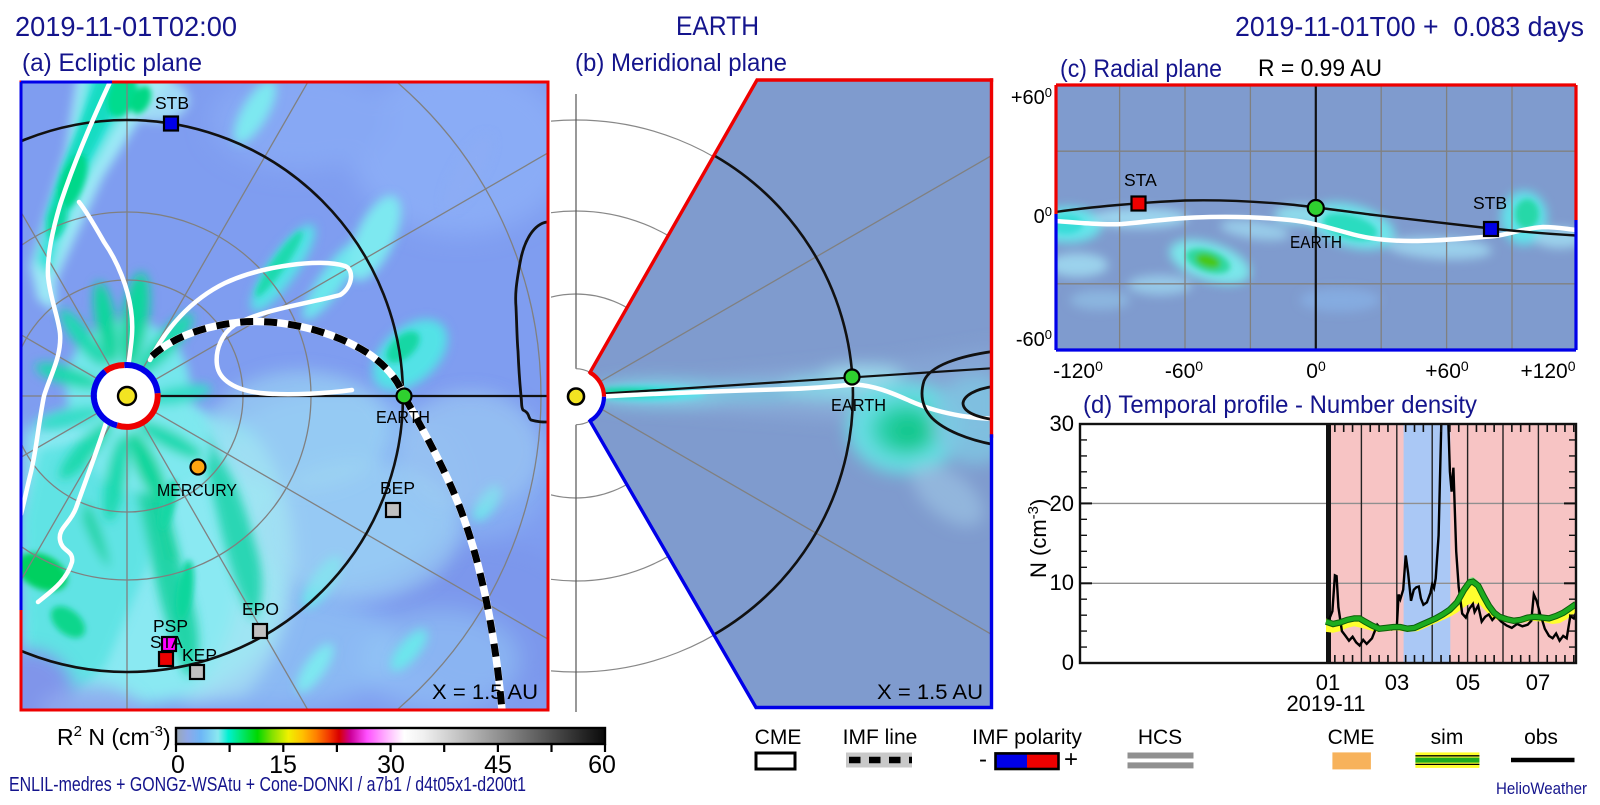  Describe the element at coordinates (199, 655) in the screenshot. I see `svg-text: KEP` at that location.